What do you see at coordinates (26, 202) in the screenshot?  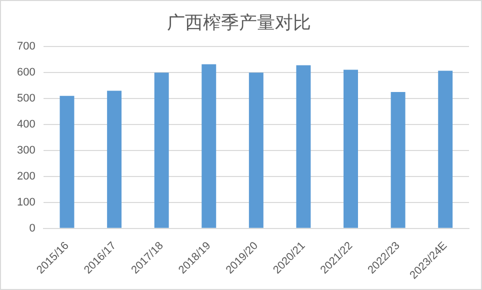 I see `y-tick-label: 100` at bounding box center [26, 202].